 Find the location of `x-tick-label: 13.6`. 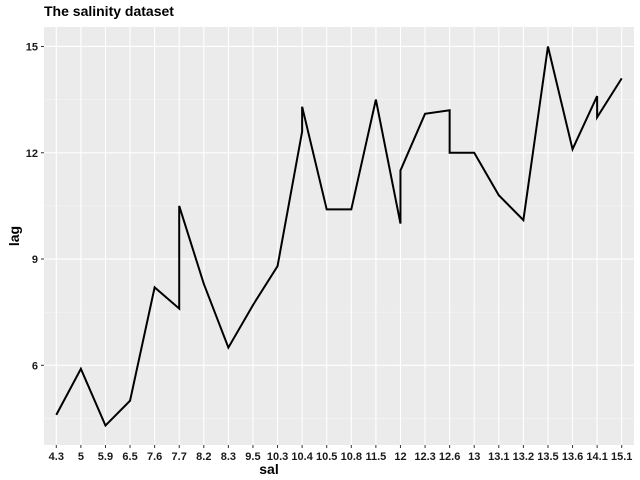

x-tick-label: 13.6 is located at coordinates (572, 457).